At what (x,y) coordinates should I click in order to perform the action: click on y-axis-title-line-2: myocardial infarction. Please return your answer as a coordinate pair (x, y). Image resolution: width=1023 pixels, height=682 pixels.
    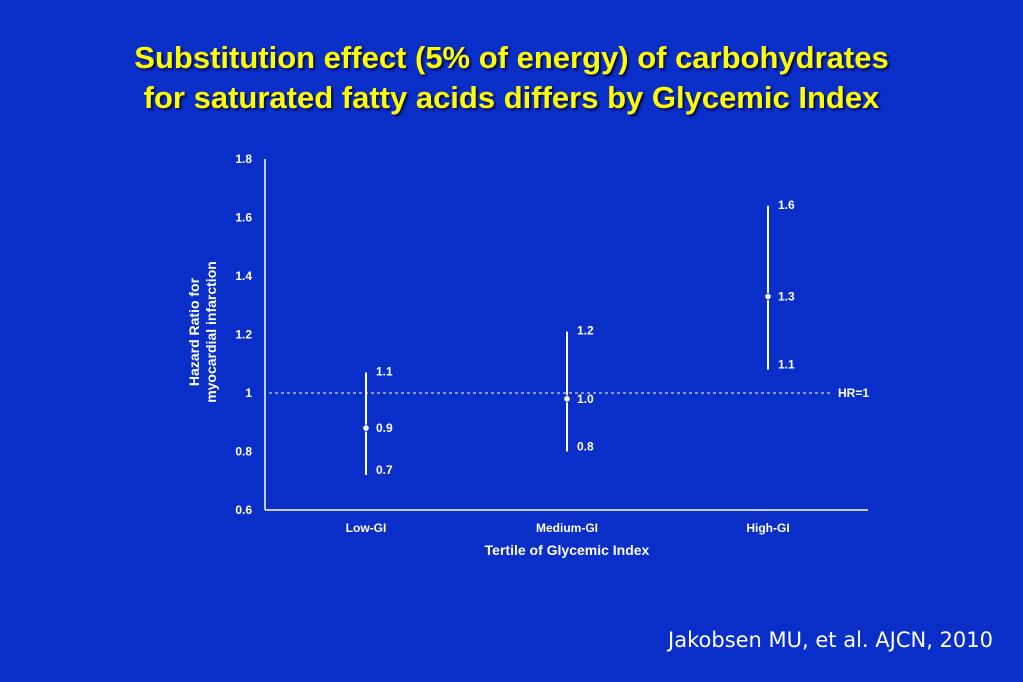
    Looking at the image, I should click on (211, 332).